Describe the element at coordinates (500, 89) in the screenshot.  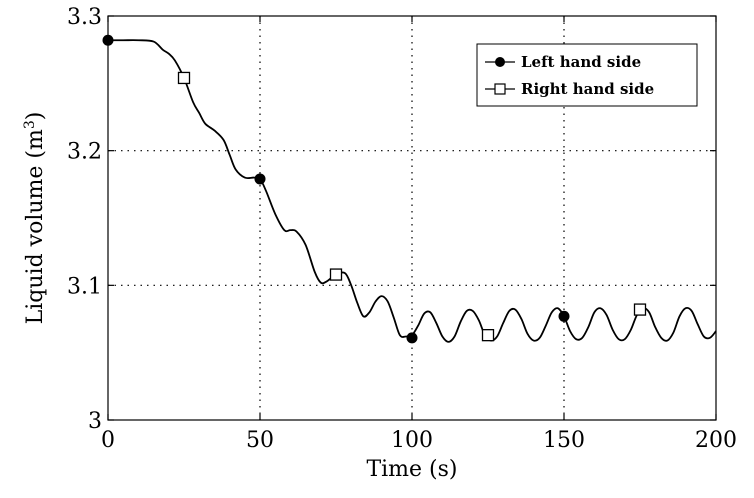
I see `legend-marker-right-hand-side` at that location.